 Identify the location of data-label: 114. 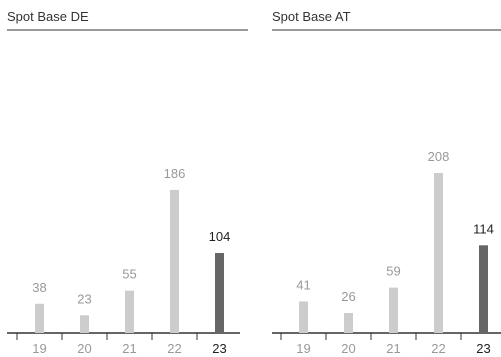
(483, 228).